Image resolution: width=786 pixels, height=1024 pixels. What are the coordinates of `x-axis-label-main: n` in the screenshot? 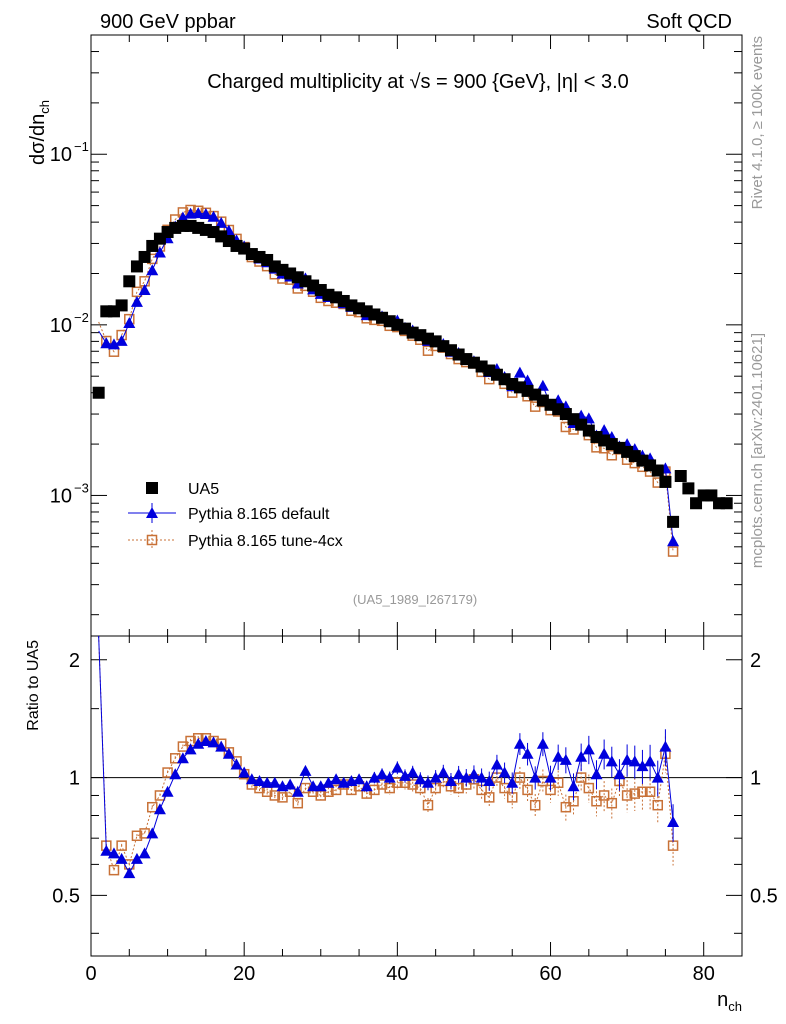 It's located at (722, 1000).